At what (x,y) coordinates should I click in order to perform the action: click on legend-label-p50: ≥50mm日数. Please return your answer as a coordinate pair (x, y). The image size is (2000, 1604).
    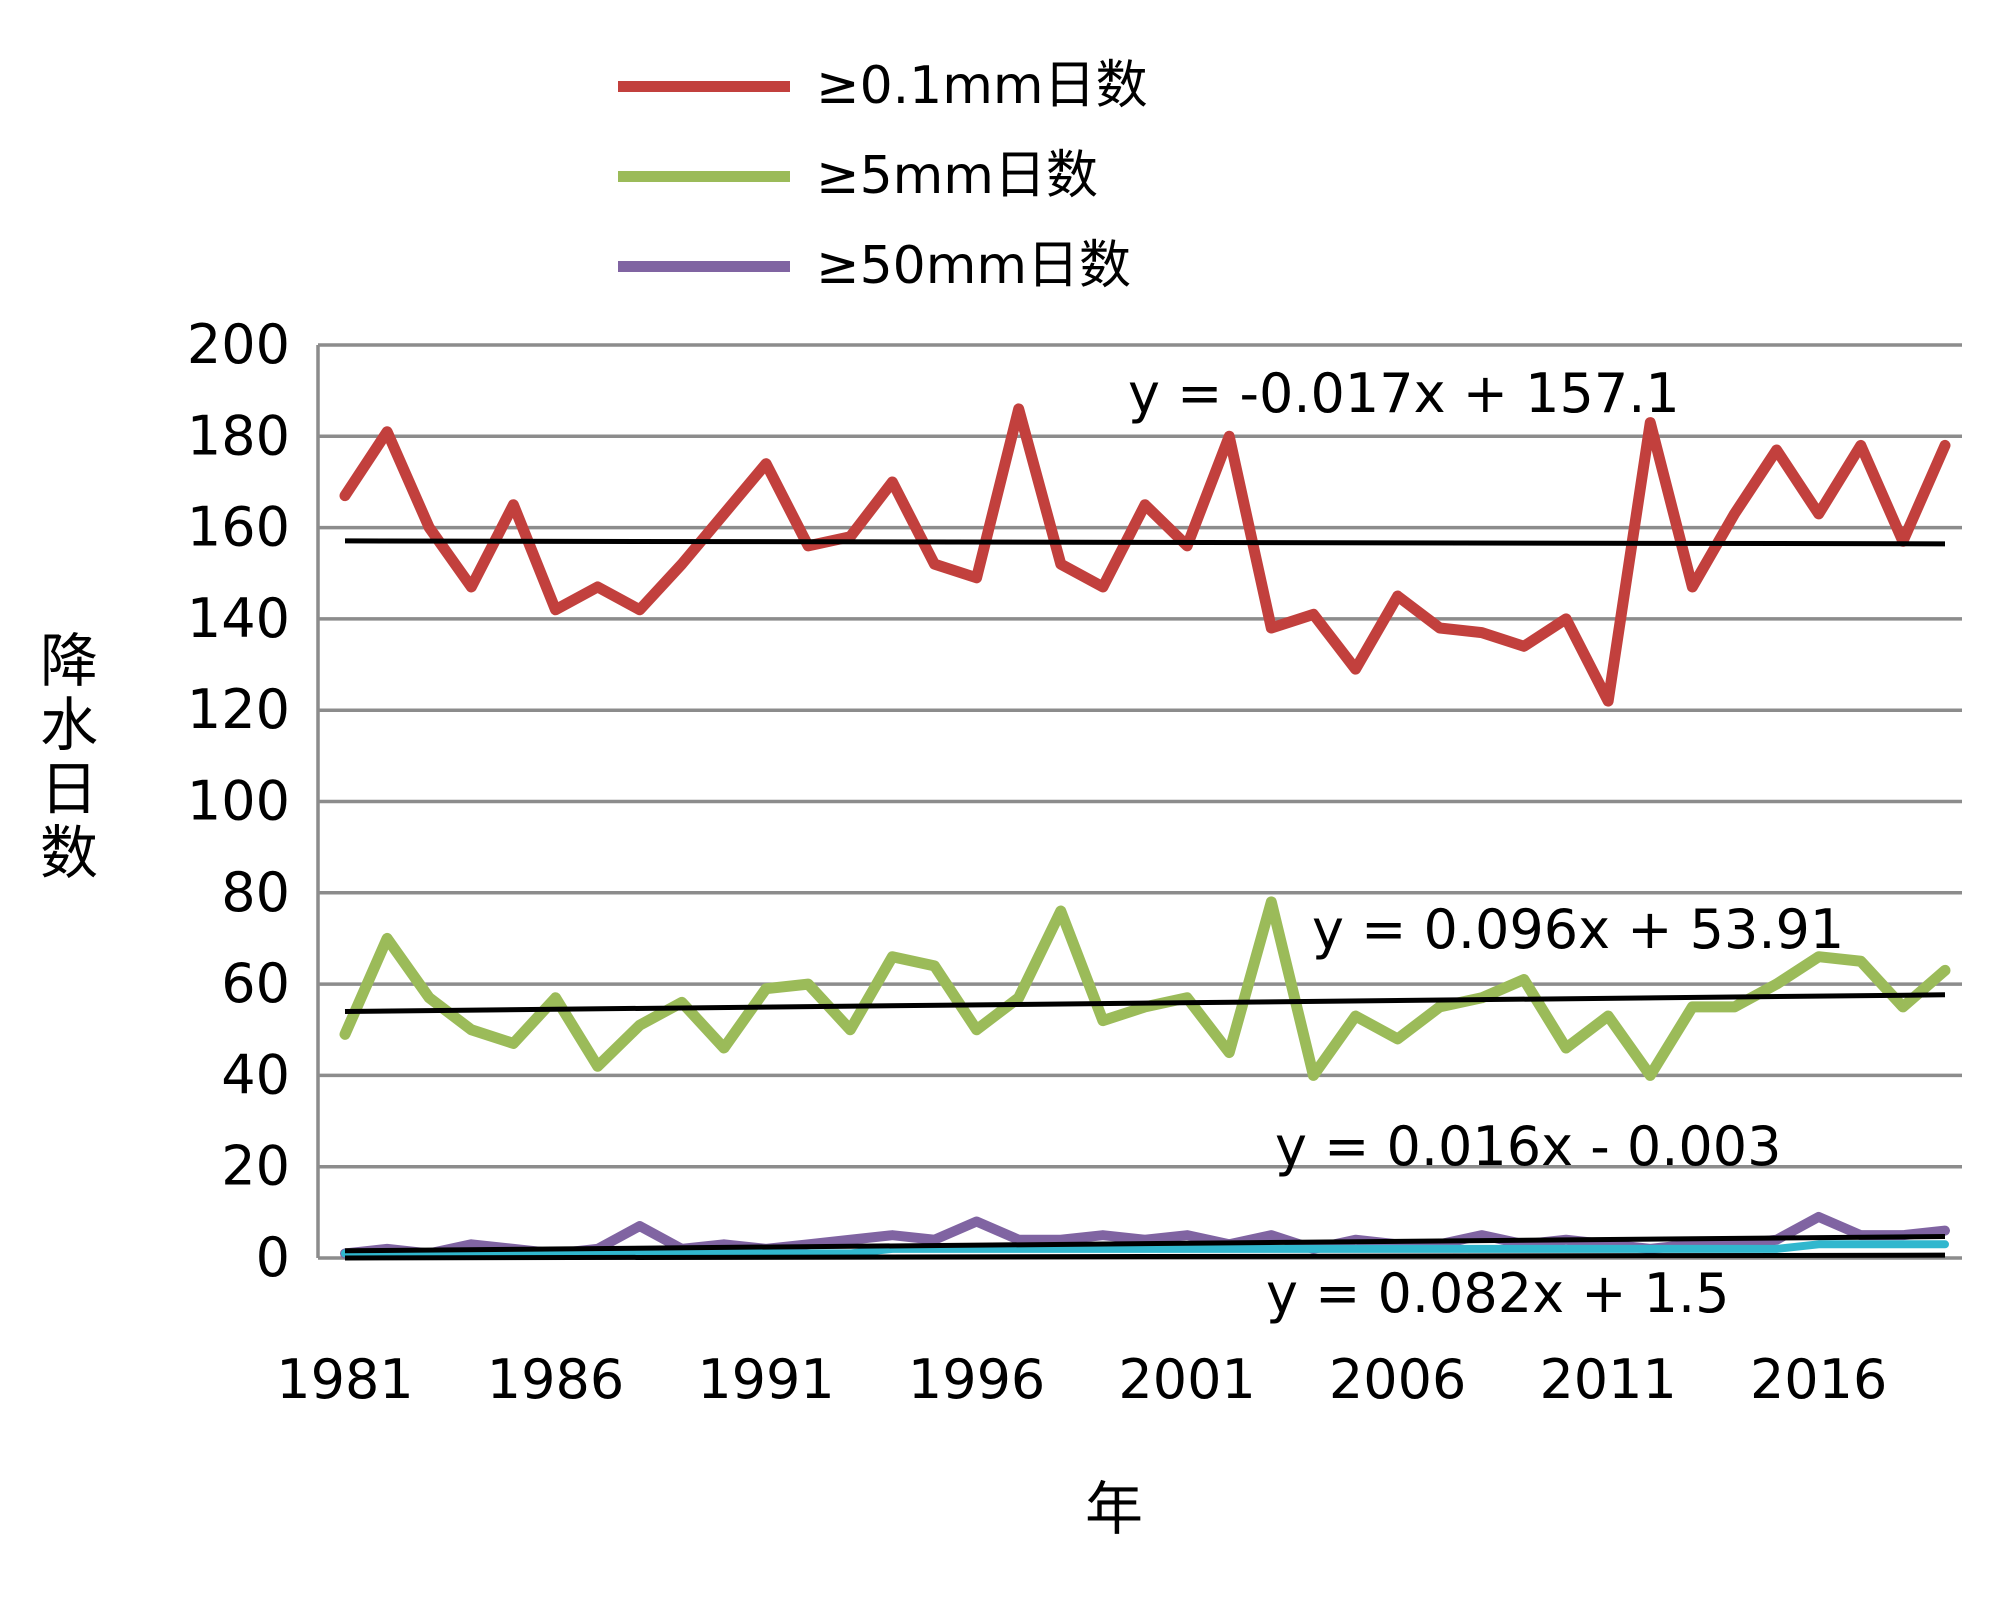
    Looking at the image, I should click on (974, 266).